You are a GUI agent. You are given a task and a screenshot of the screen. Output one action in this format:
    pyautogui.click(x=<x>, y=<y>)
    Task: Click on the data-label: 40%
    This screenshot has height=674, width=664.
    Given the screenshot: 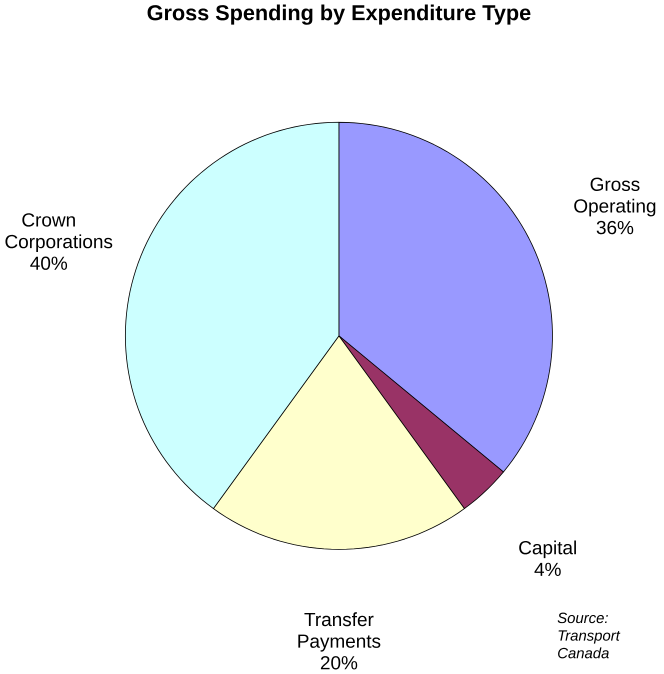 What is the action you would take?
    pyautogui.click(x=49, y=263)
    